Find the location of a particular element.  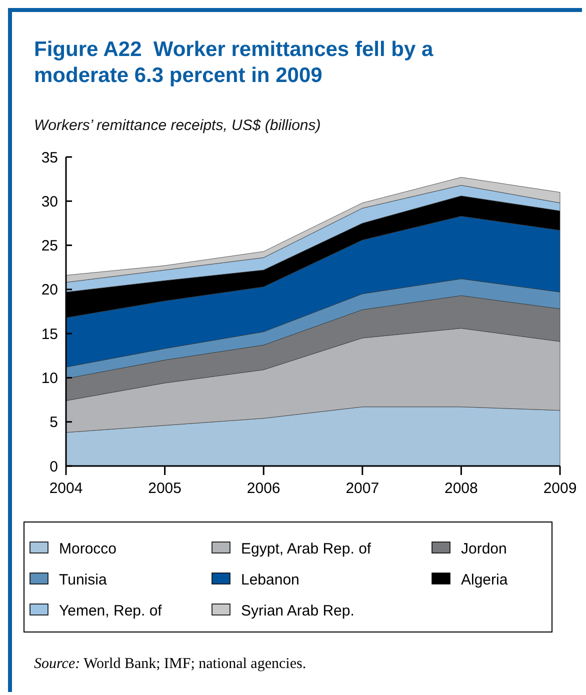

legend-label: Egypt, Arab Rep. of is located at coordinates (306, 549).